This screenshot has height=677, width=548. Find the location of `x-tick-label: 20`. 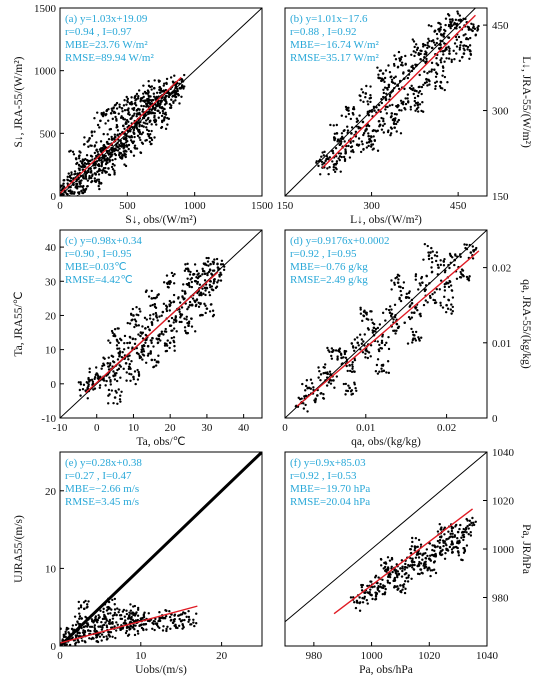

x-tick-label: 20 is located at coordinates (171, 428).